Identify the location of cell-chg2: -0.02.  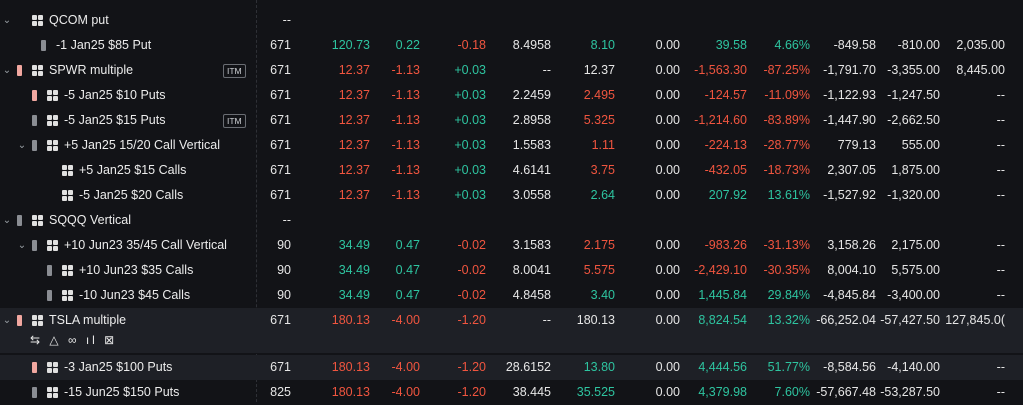
(472, 270).